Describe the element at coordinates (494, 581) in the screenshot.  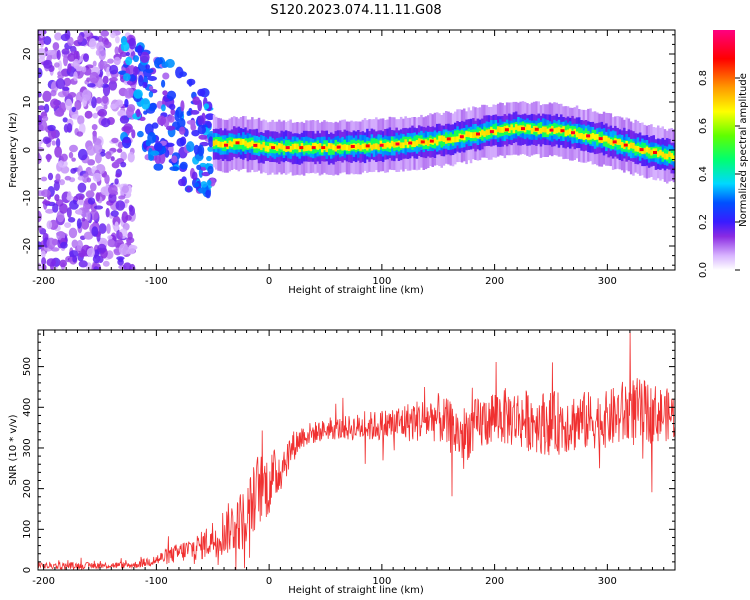
I see `x-tick-label: 200` at that location.